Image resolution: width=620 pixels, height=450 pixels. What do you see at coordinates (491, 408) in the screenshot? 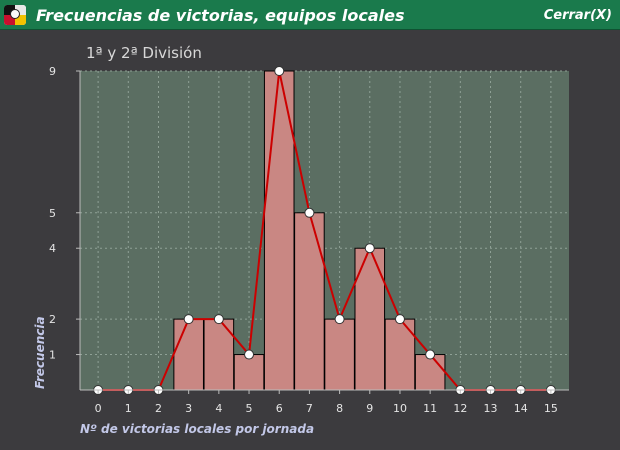
I see `x-tick-label: 13` at bounding box center [491, 408].